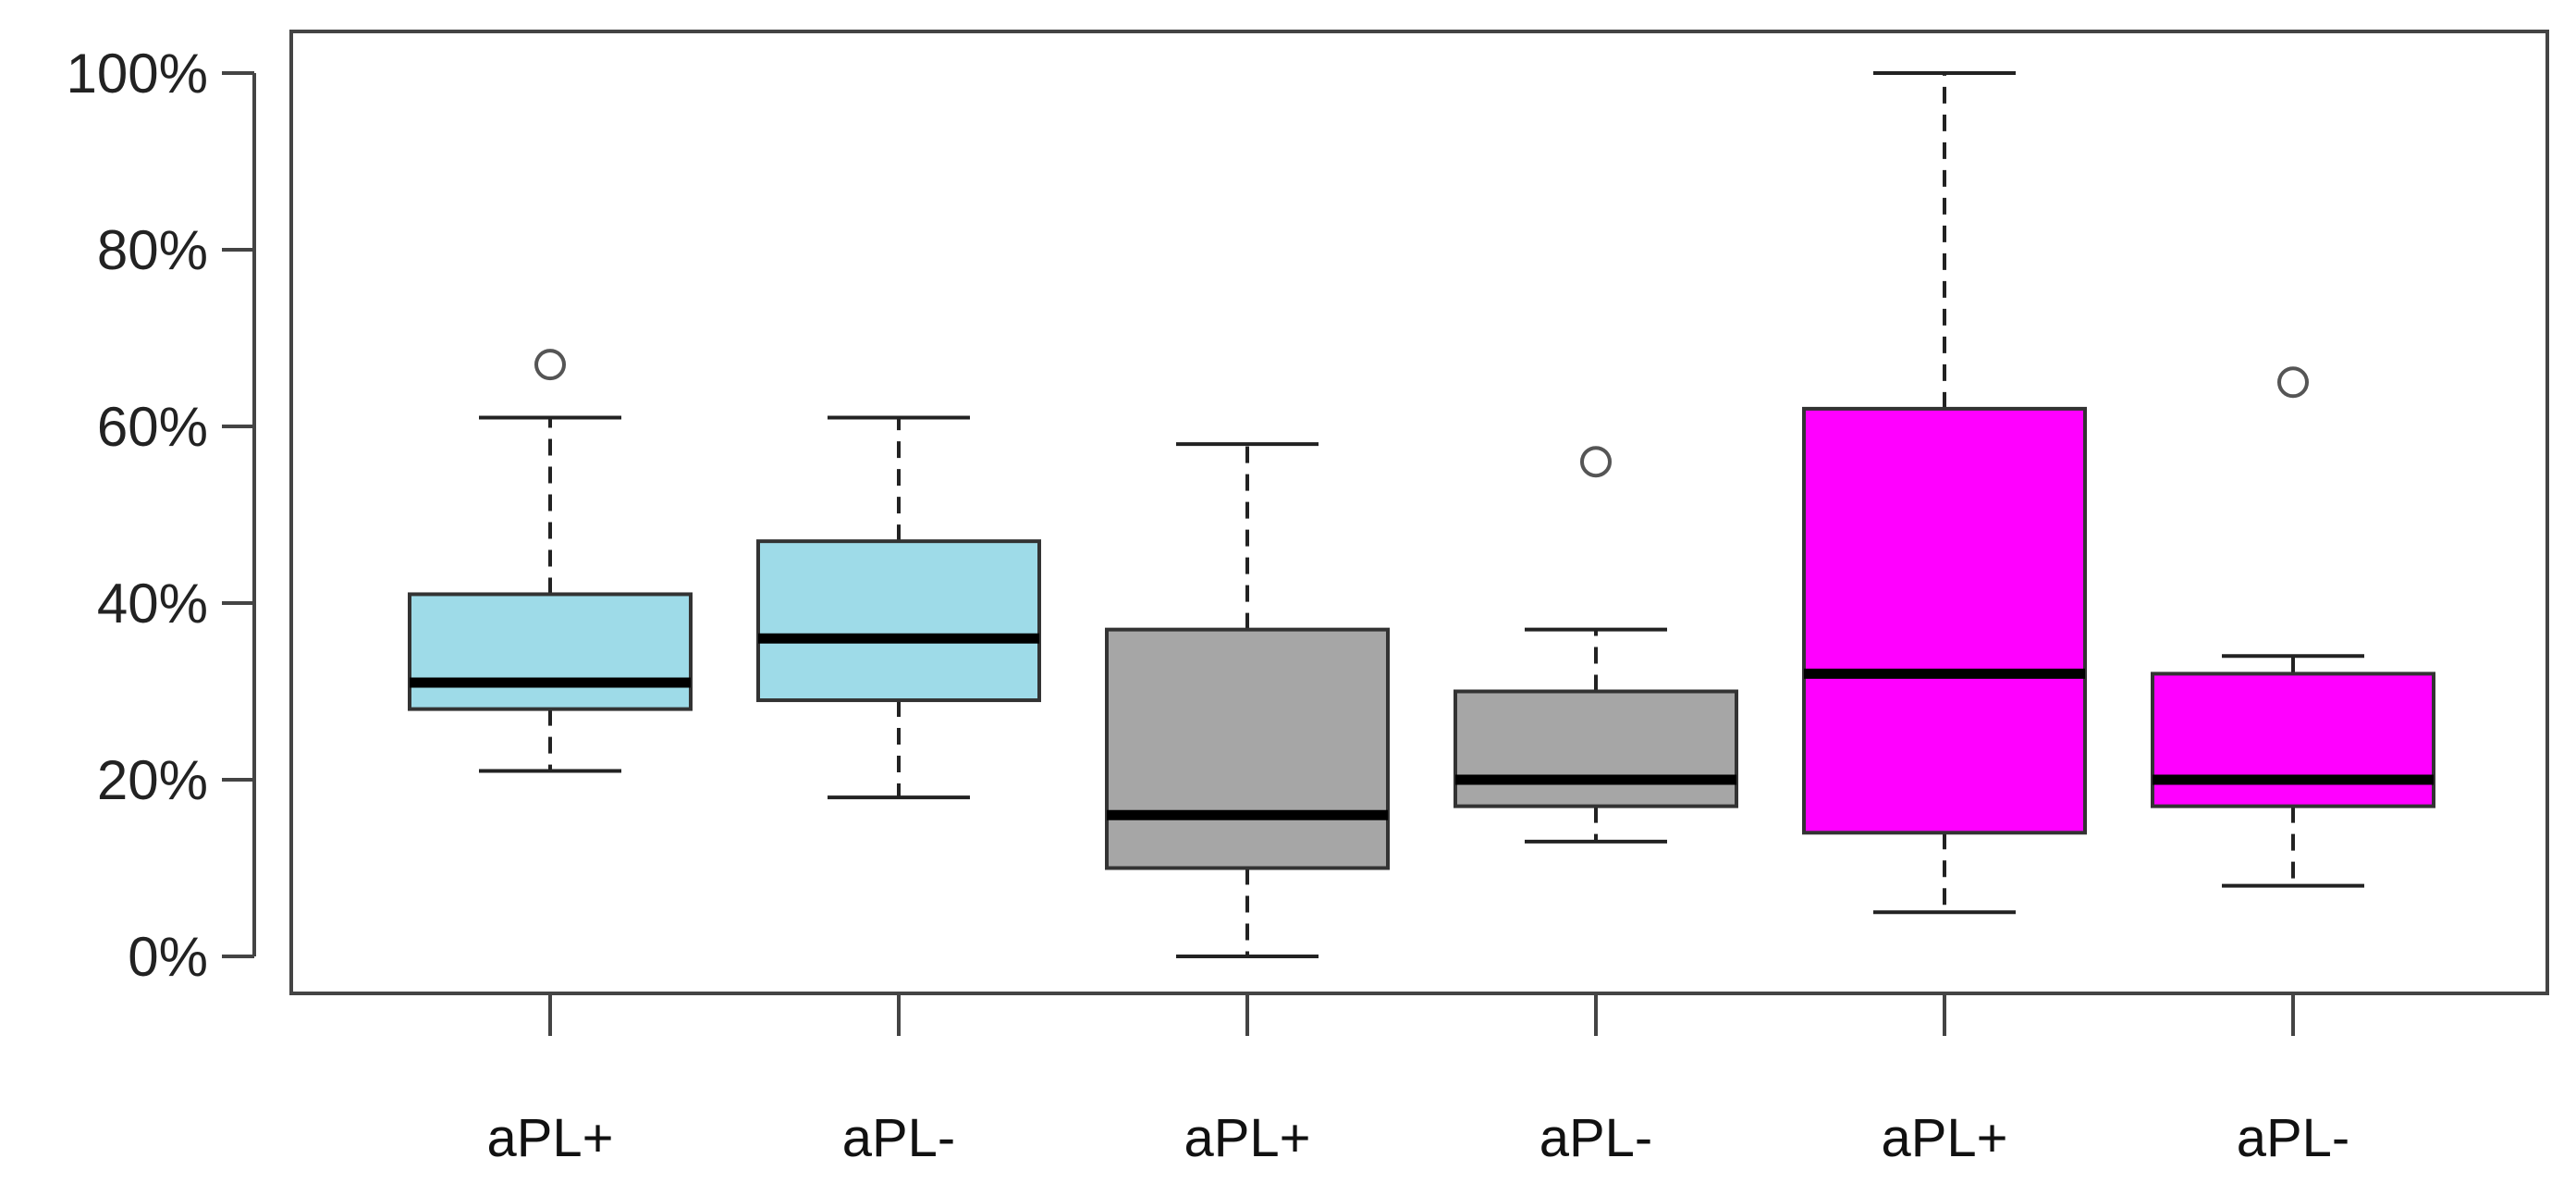 The image size is (2576, 1183). What do you see at coordinates (152, 250) in the screenshot?
I see `y-tick-label: 80%` at bounding box center [152, 250].